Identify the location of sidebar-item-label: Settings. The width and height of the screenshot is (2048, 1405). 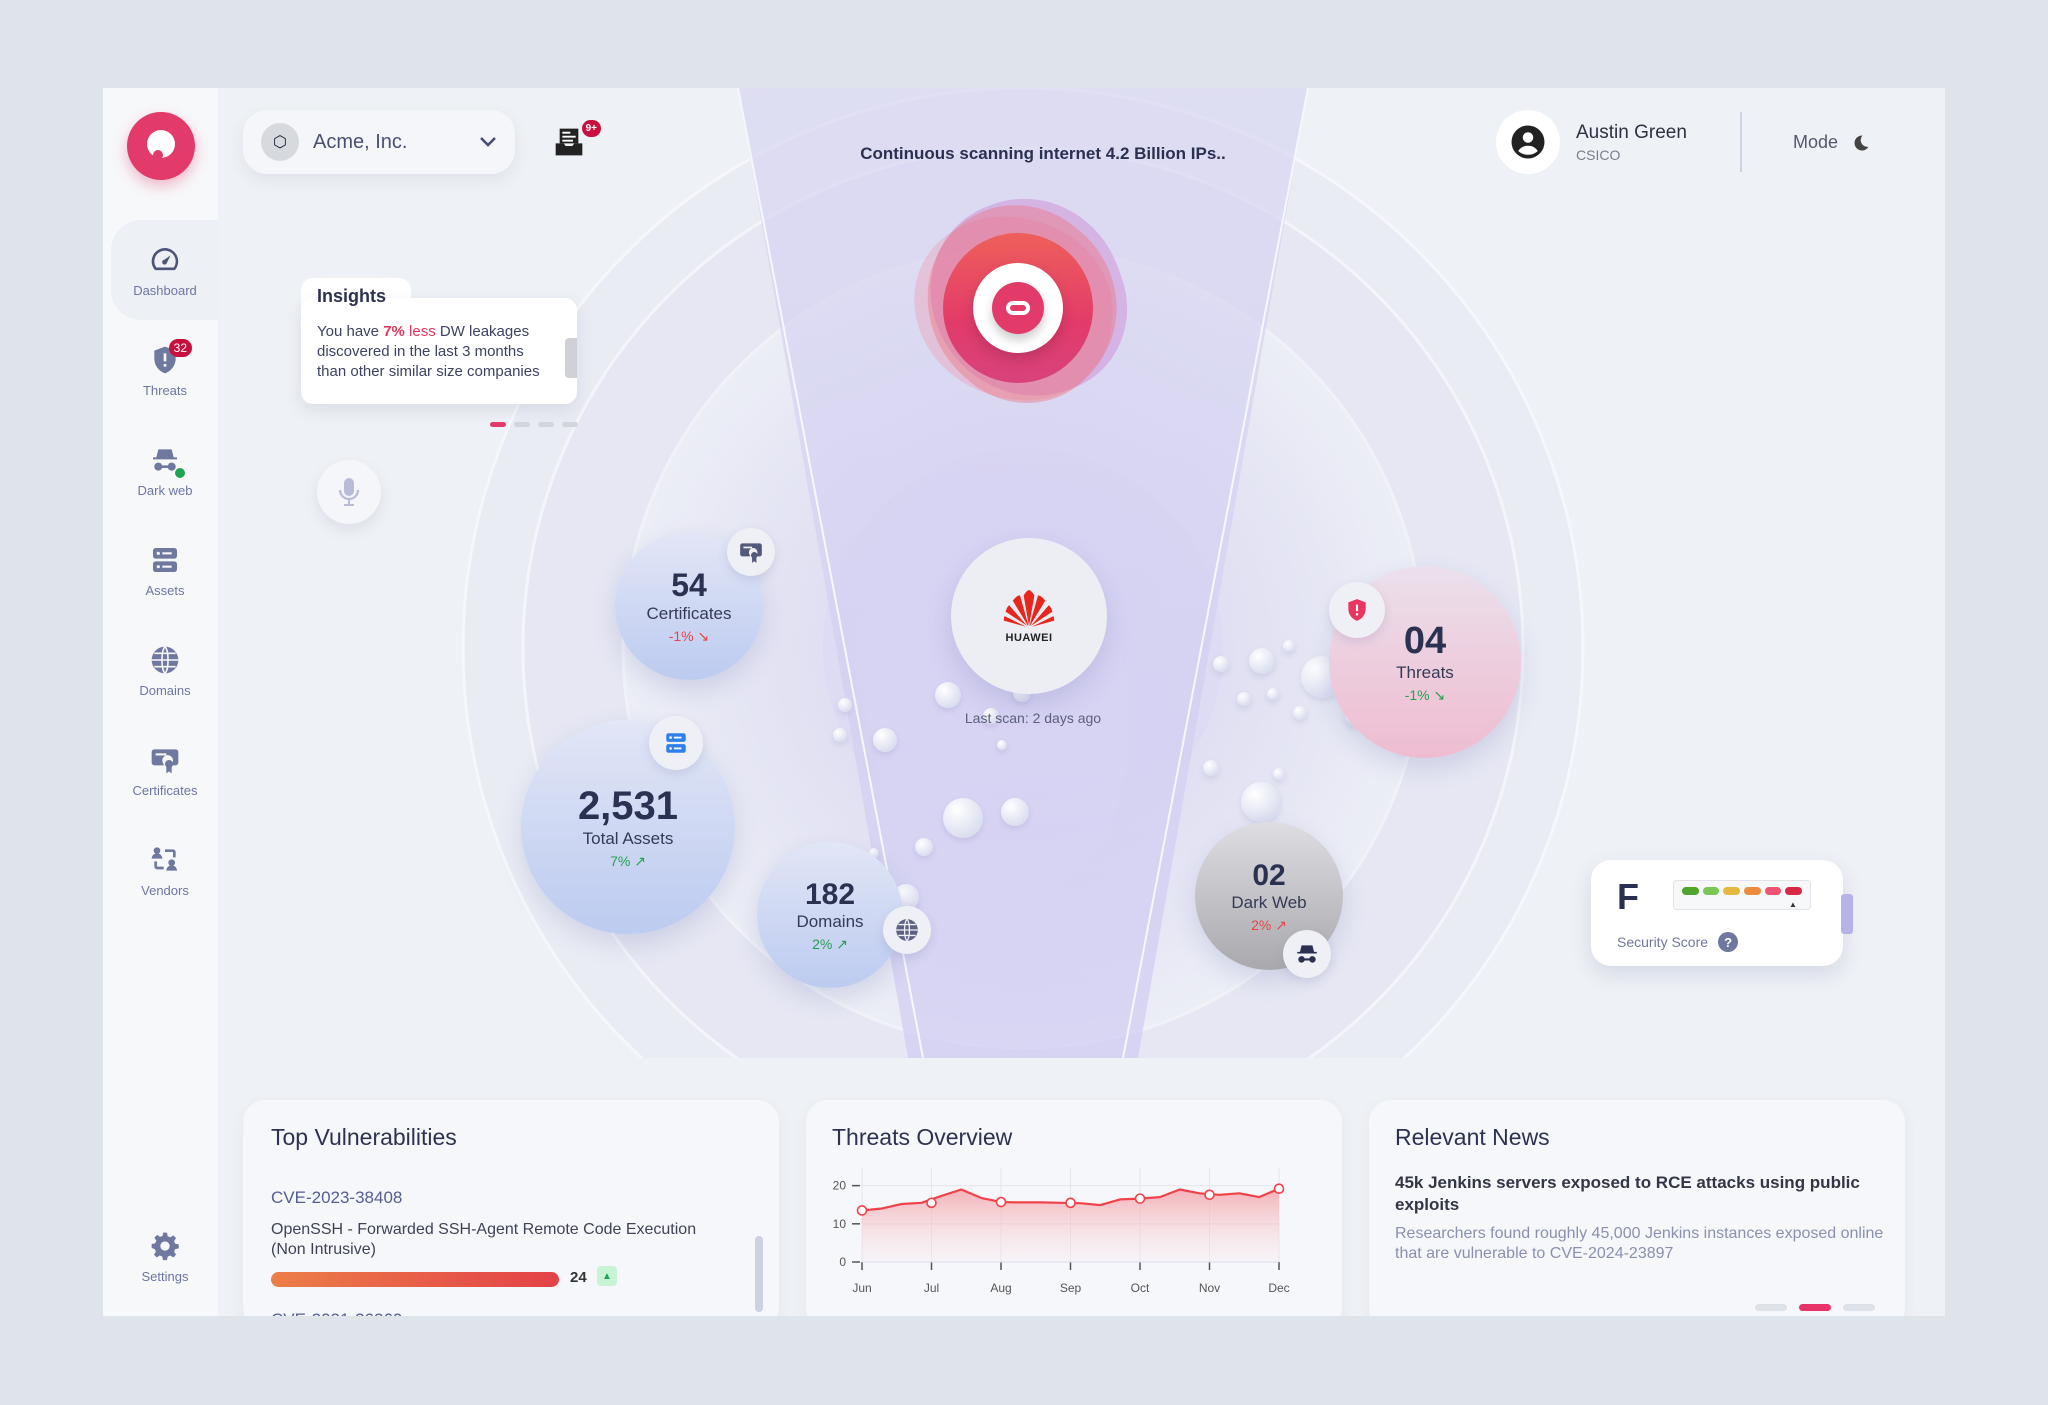
(165, 1276).